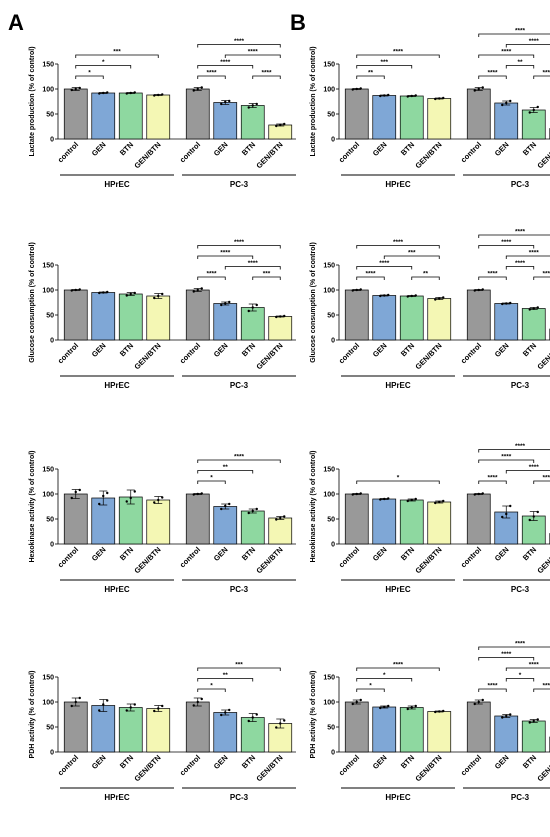 The height and width of the screenshot is (837, 550). What do you see at coordinates (32, 506) in the screenshot?
I see `y-axis-label: Hexokinase activity (% of control)` at bounding box center [32, 506].